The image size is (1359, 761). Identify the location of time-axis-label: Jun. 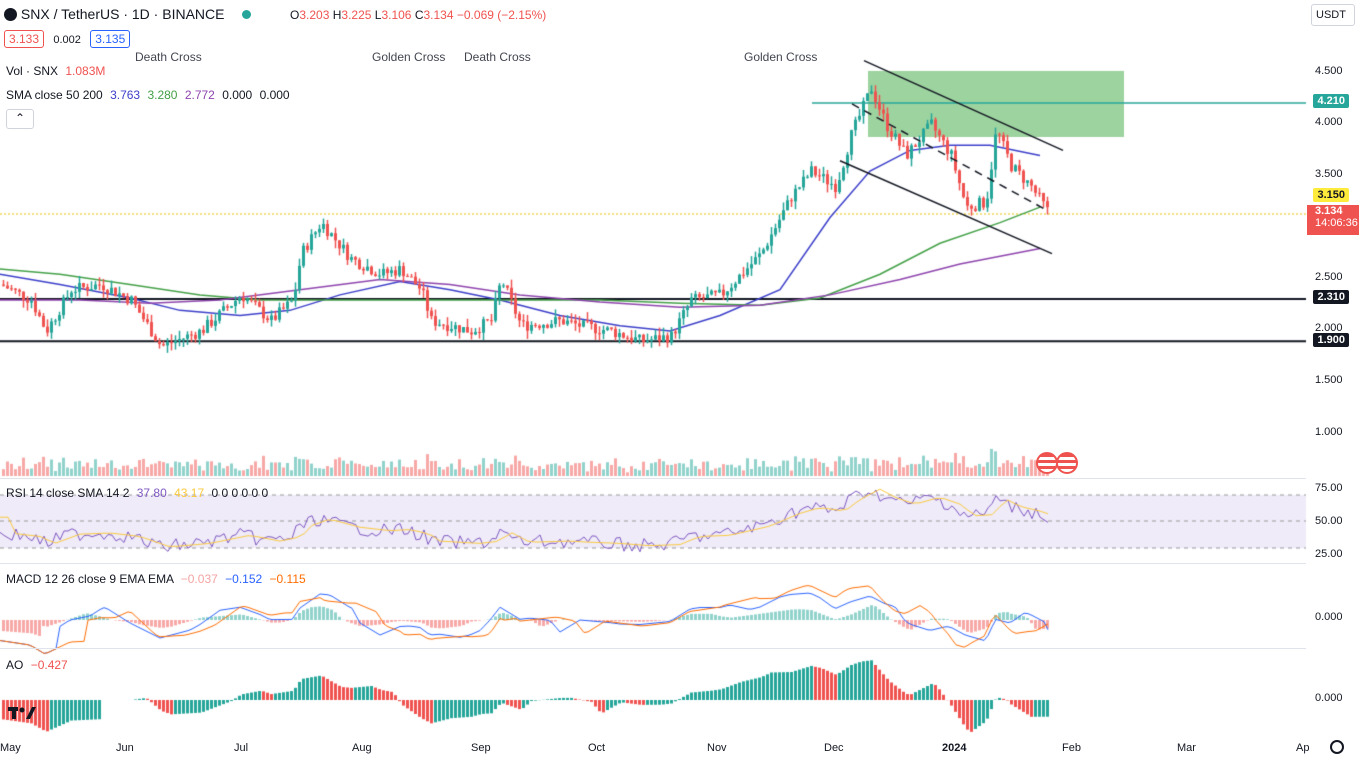
(125, 748).